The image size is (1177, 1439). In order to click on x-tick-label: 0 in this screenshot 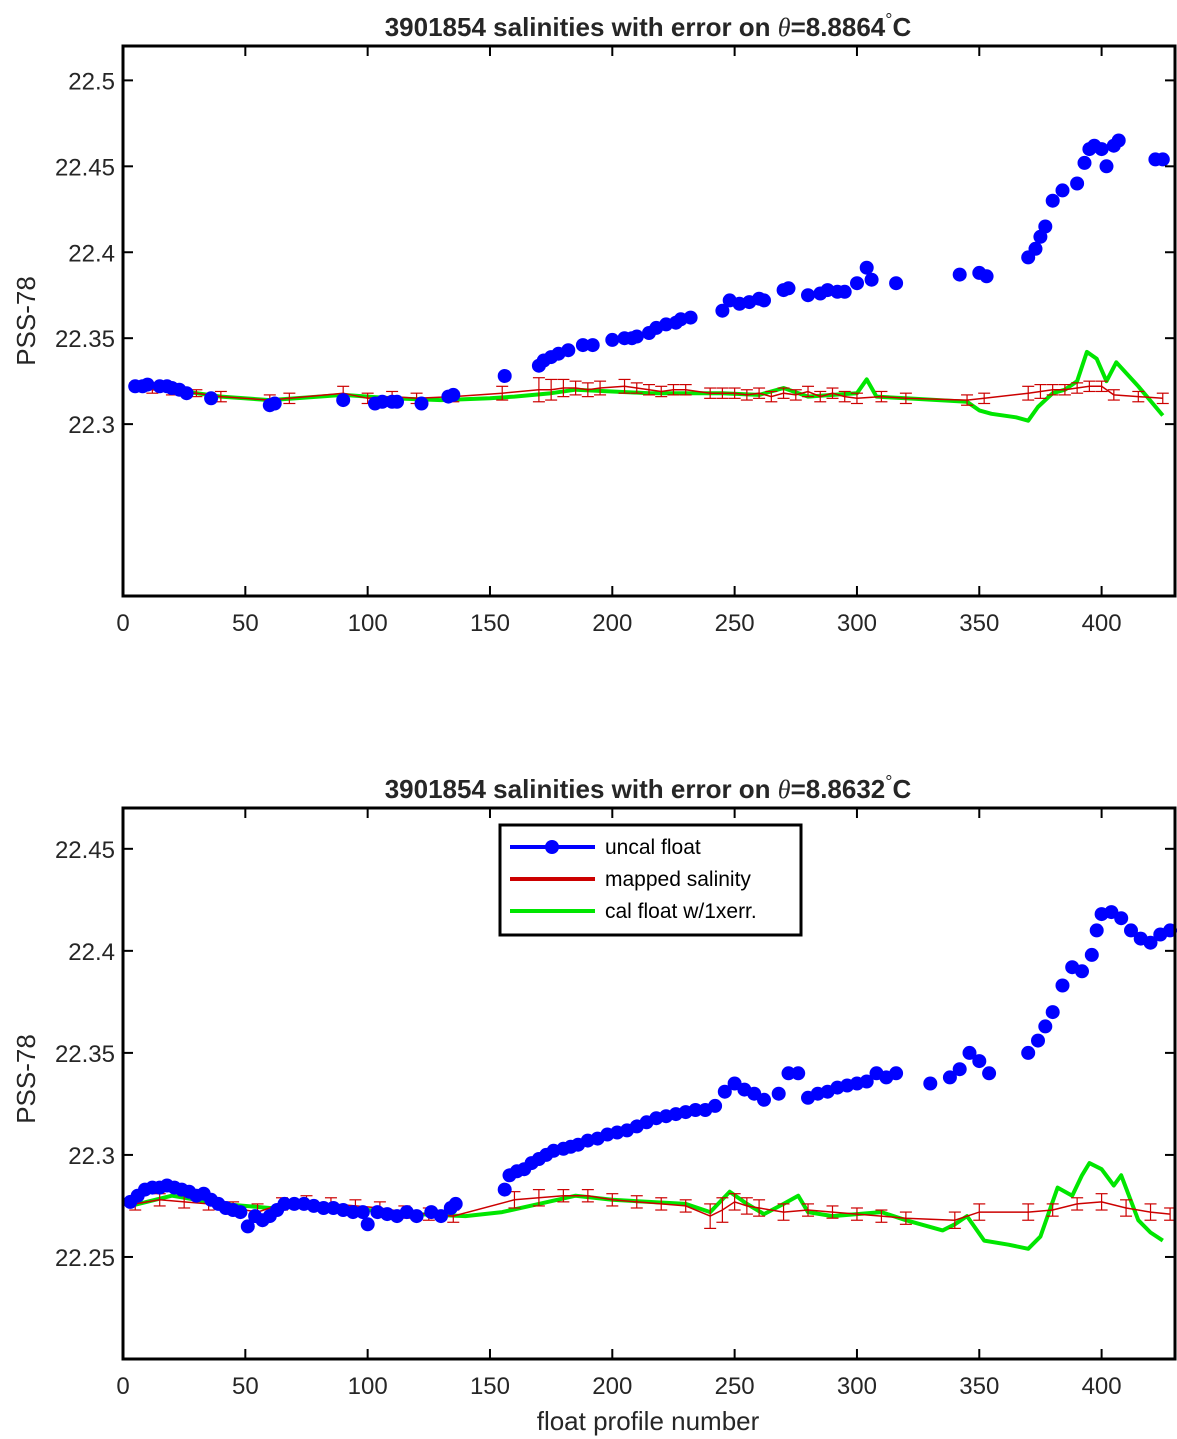, I will do `click(122, 623)`.